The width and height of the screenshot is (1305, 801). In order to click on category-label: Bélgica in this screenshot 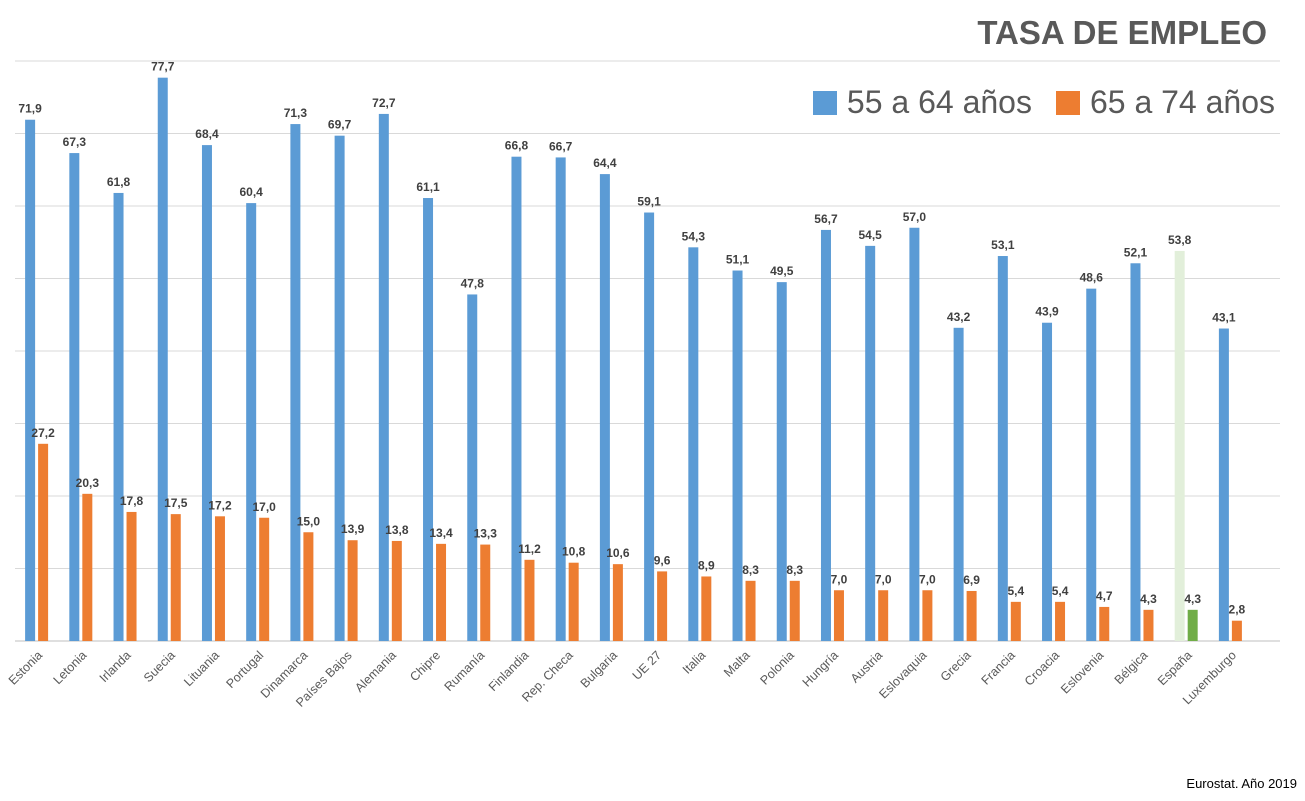, I will do `click(1131, 667)`.